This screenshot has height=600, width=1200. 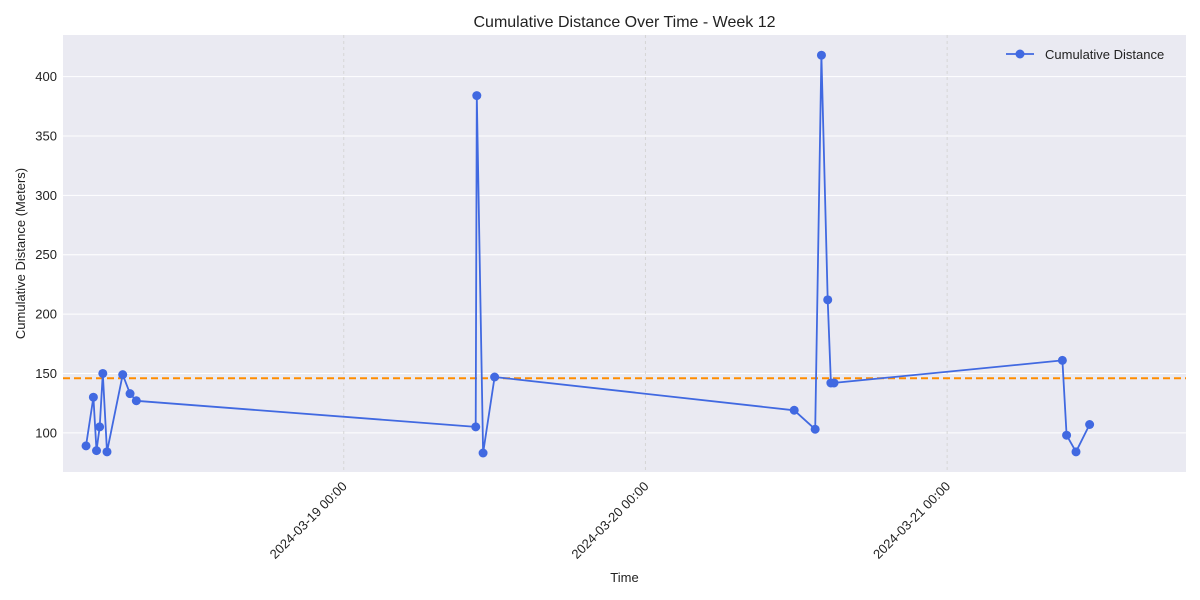 What do you see at coordinates (46, 195) in the screenshot?
I see `y-tick-label: 300` at bounding box center [46, 195].